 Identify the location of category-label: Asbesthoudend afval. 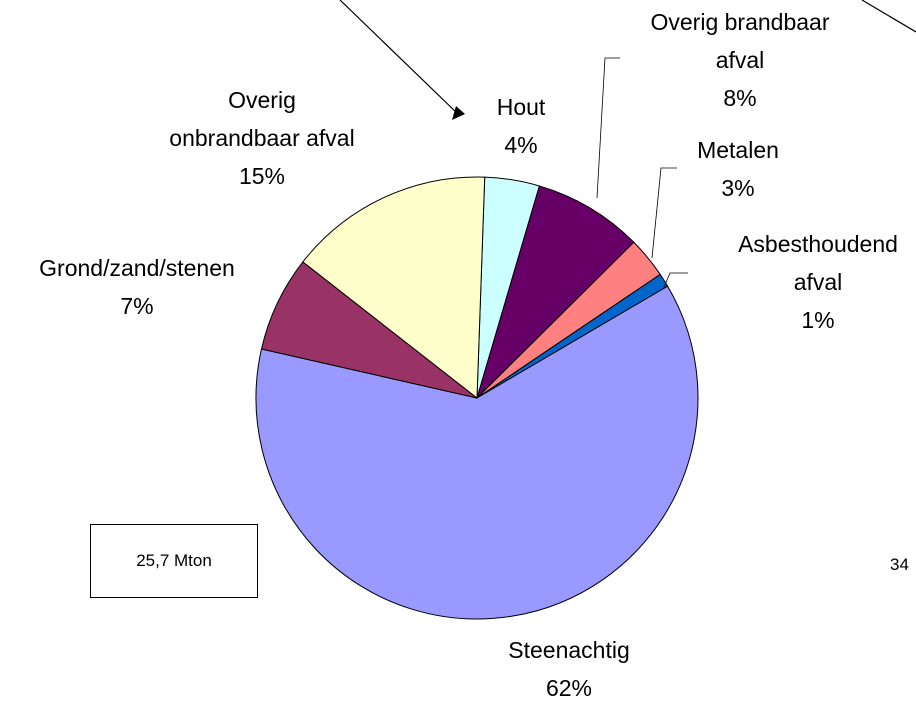
(818, 263).